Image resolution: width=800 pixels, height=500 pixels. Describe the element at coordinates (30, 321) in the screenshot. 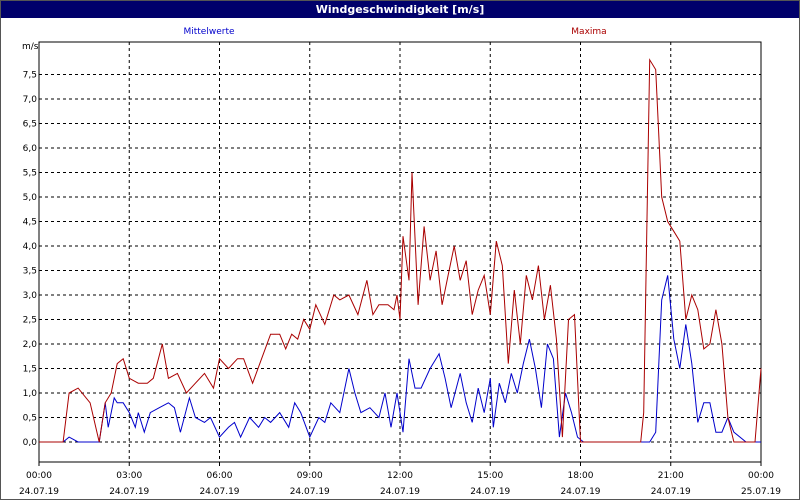

I see `y-tick-label: 2,5` at that location.